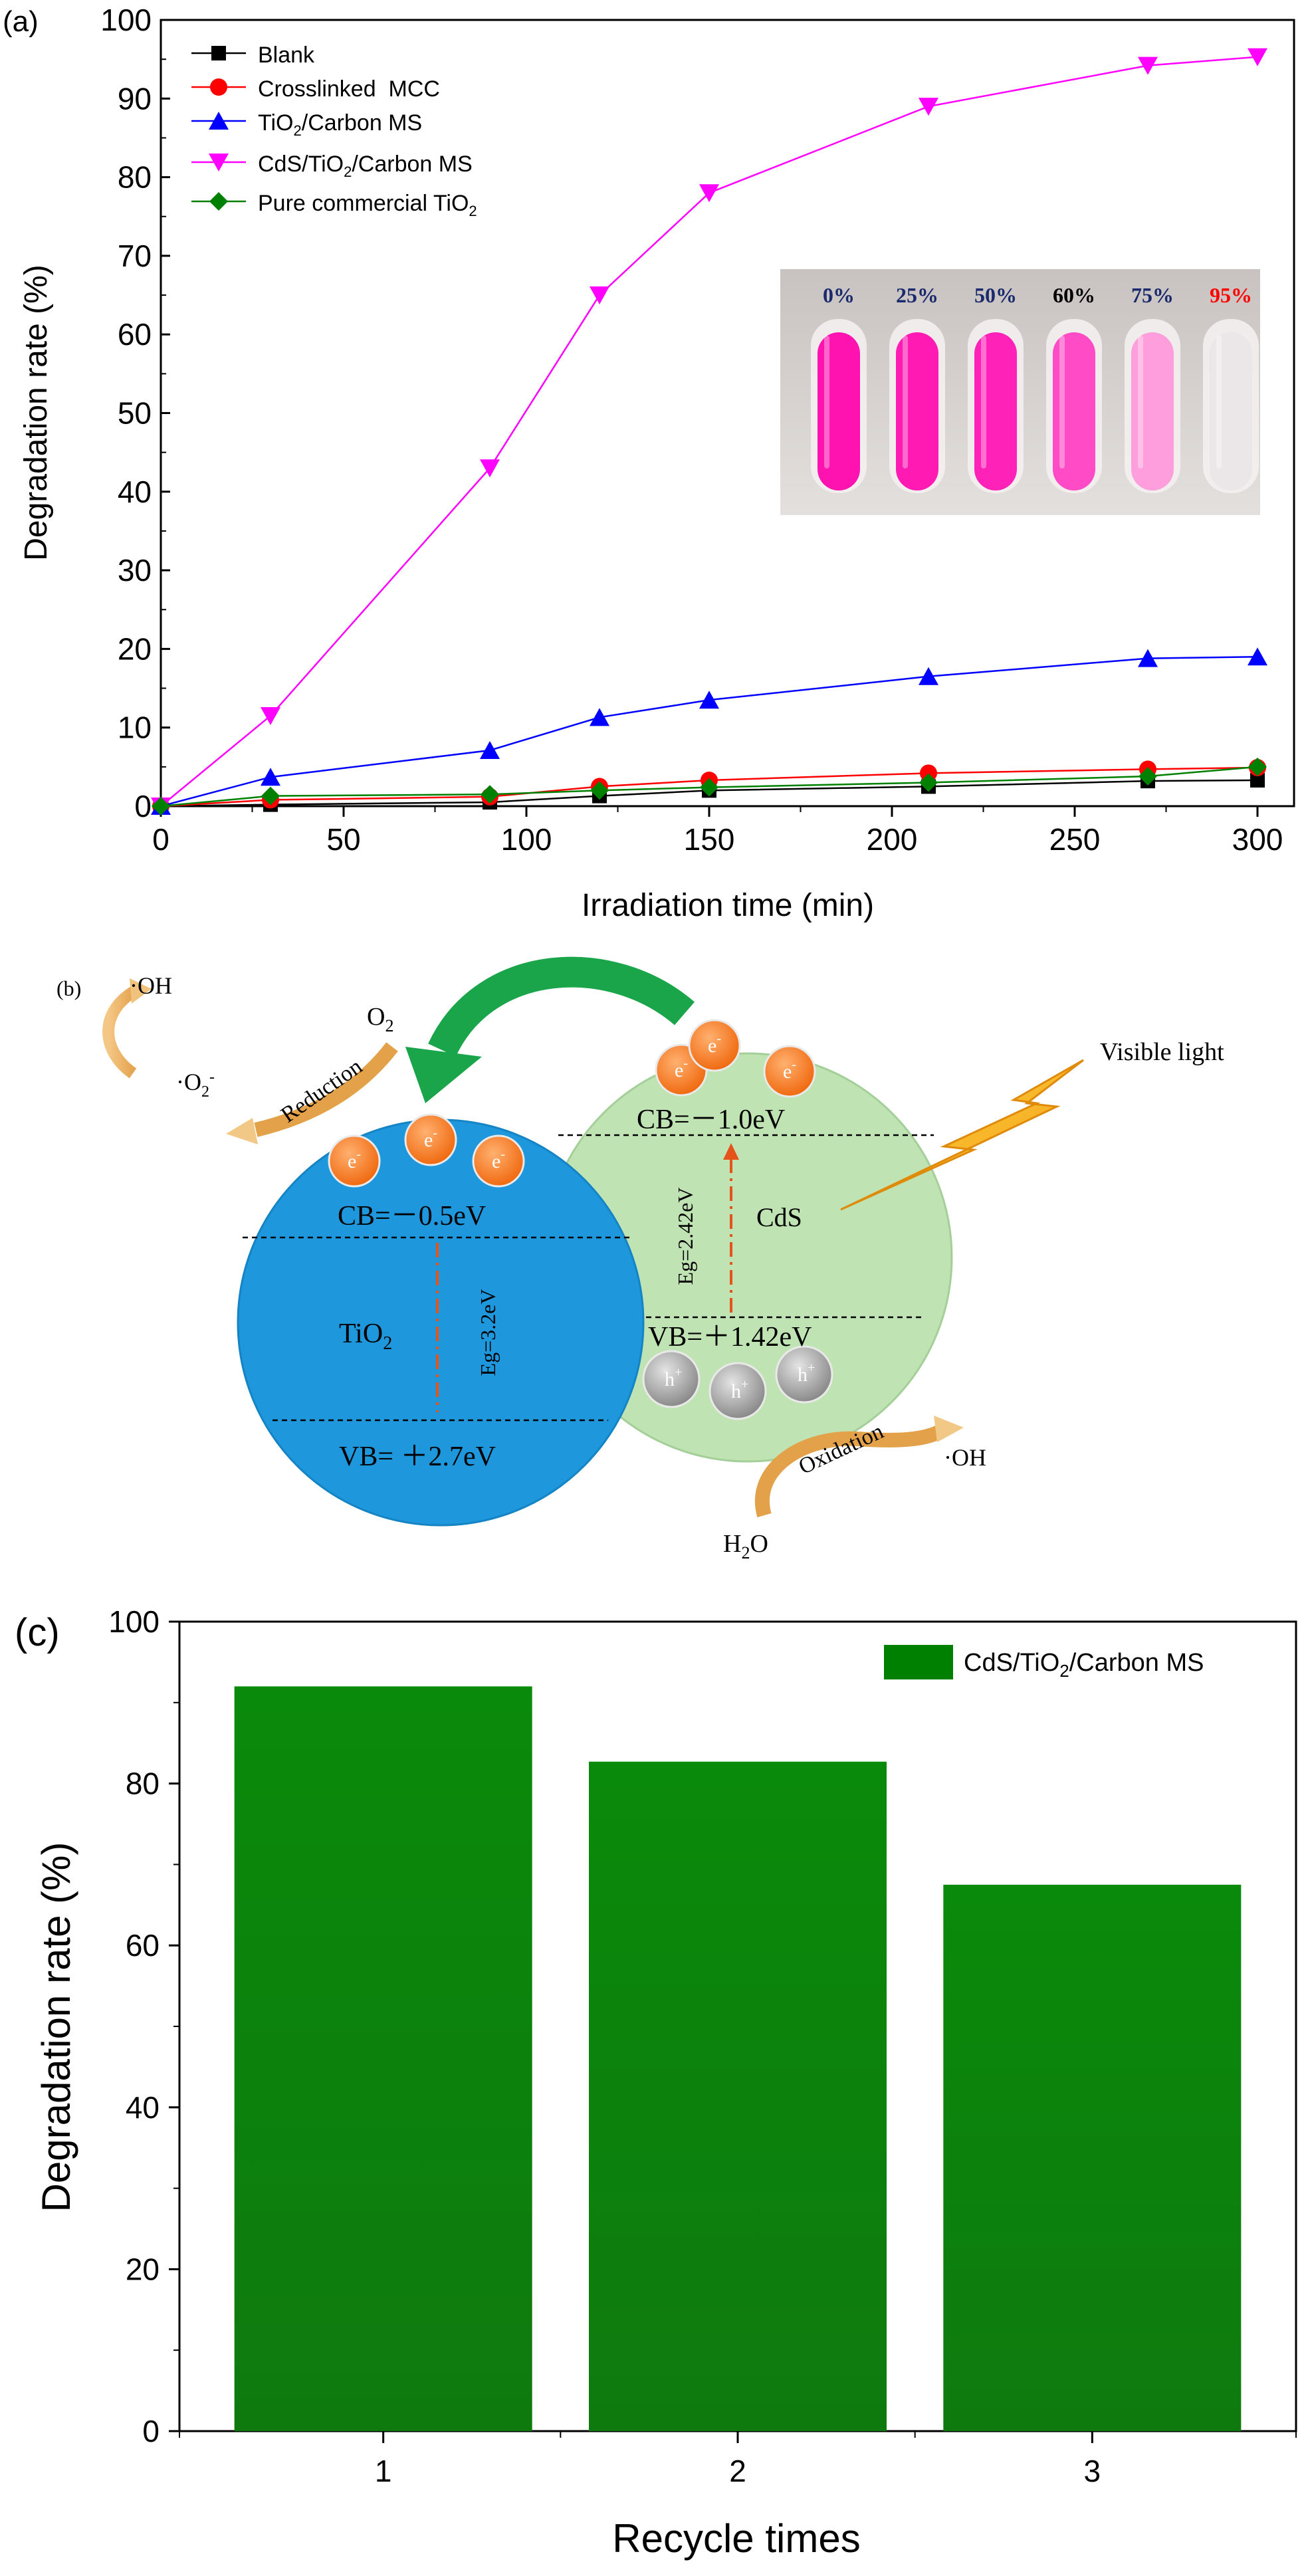 This screenshot has width=1306, height=2576. I want to click on legend-label: Blank, so click(286, 55).